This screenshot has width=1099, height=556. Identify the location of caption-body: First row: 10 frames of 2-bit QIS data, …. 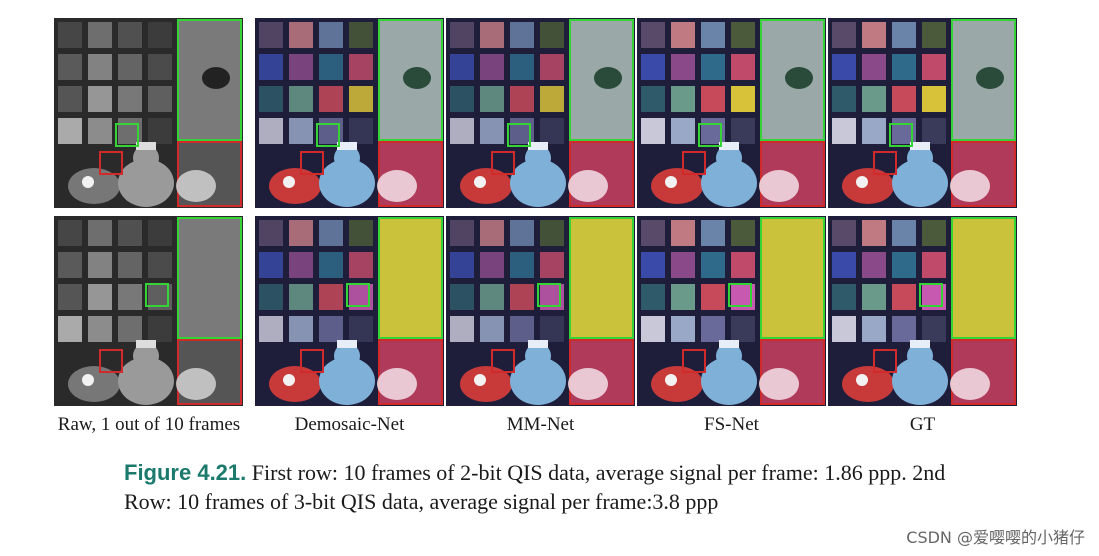
(535, 487).